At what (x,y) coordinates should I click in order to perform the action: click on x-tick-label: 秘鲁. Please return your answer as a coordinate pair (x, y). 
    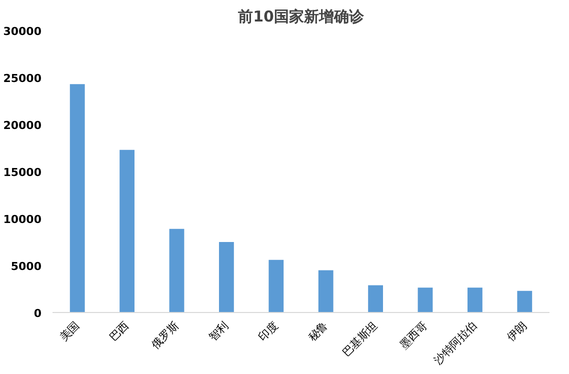
    Looking at the image, I should click on (318, 331).